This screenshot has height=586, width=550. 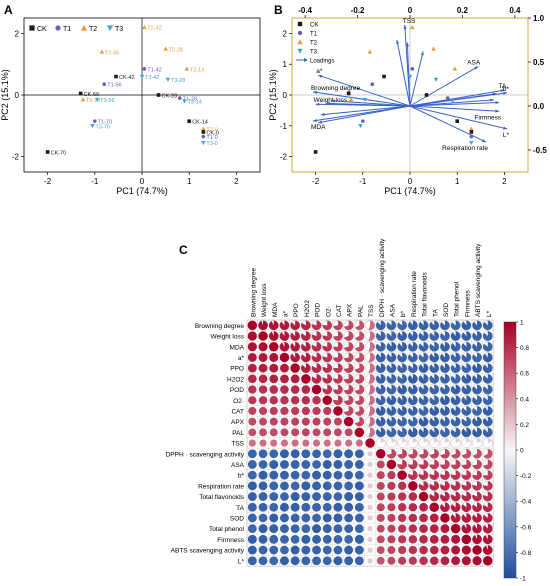 I want to click on colorbar-tick-label: -0.2, so click(x=526, y=476).